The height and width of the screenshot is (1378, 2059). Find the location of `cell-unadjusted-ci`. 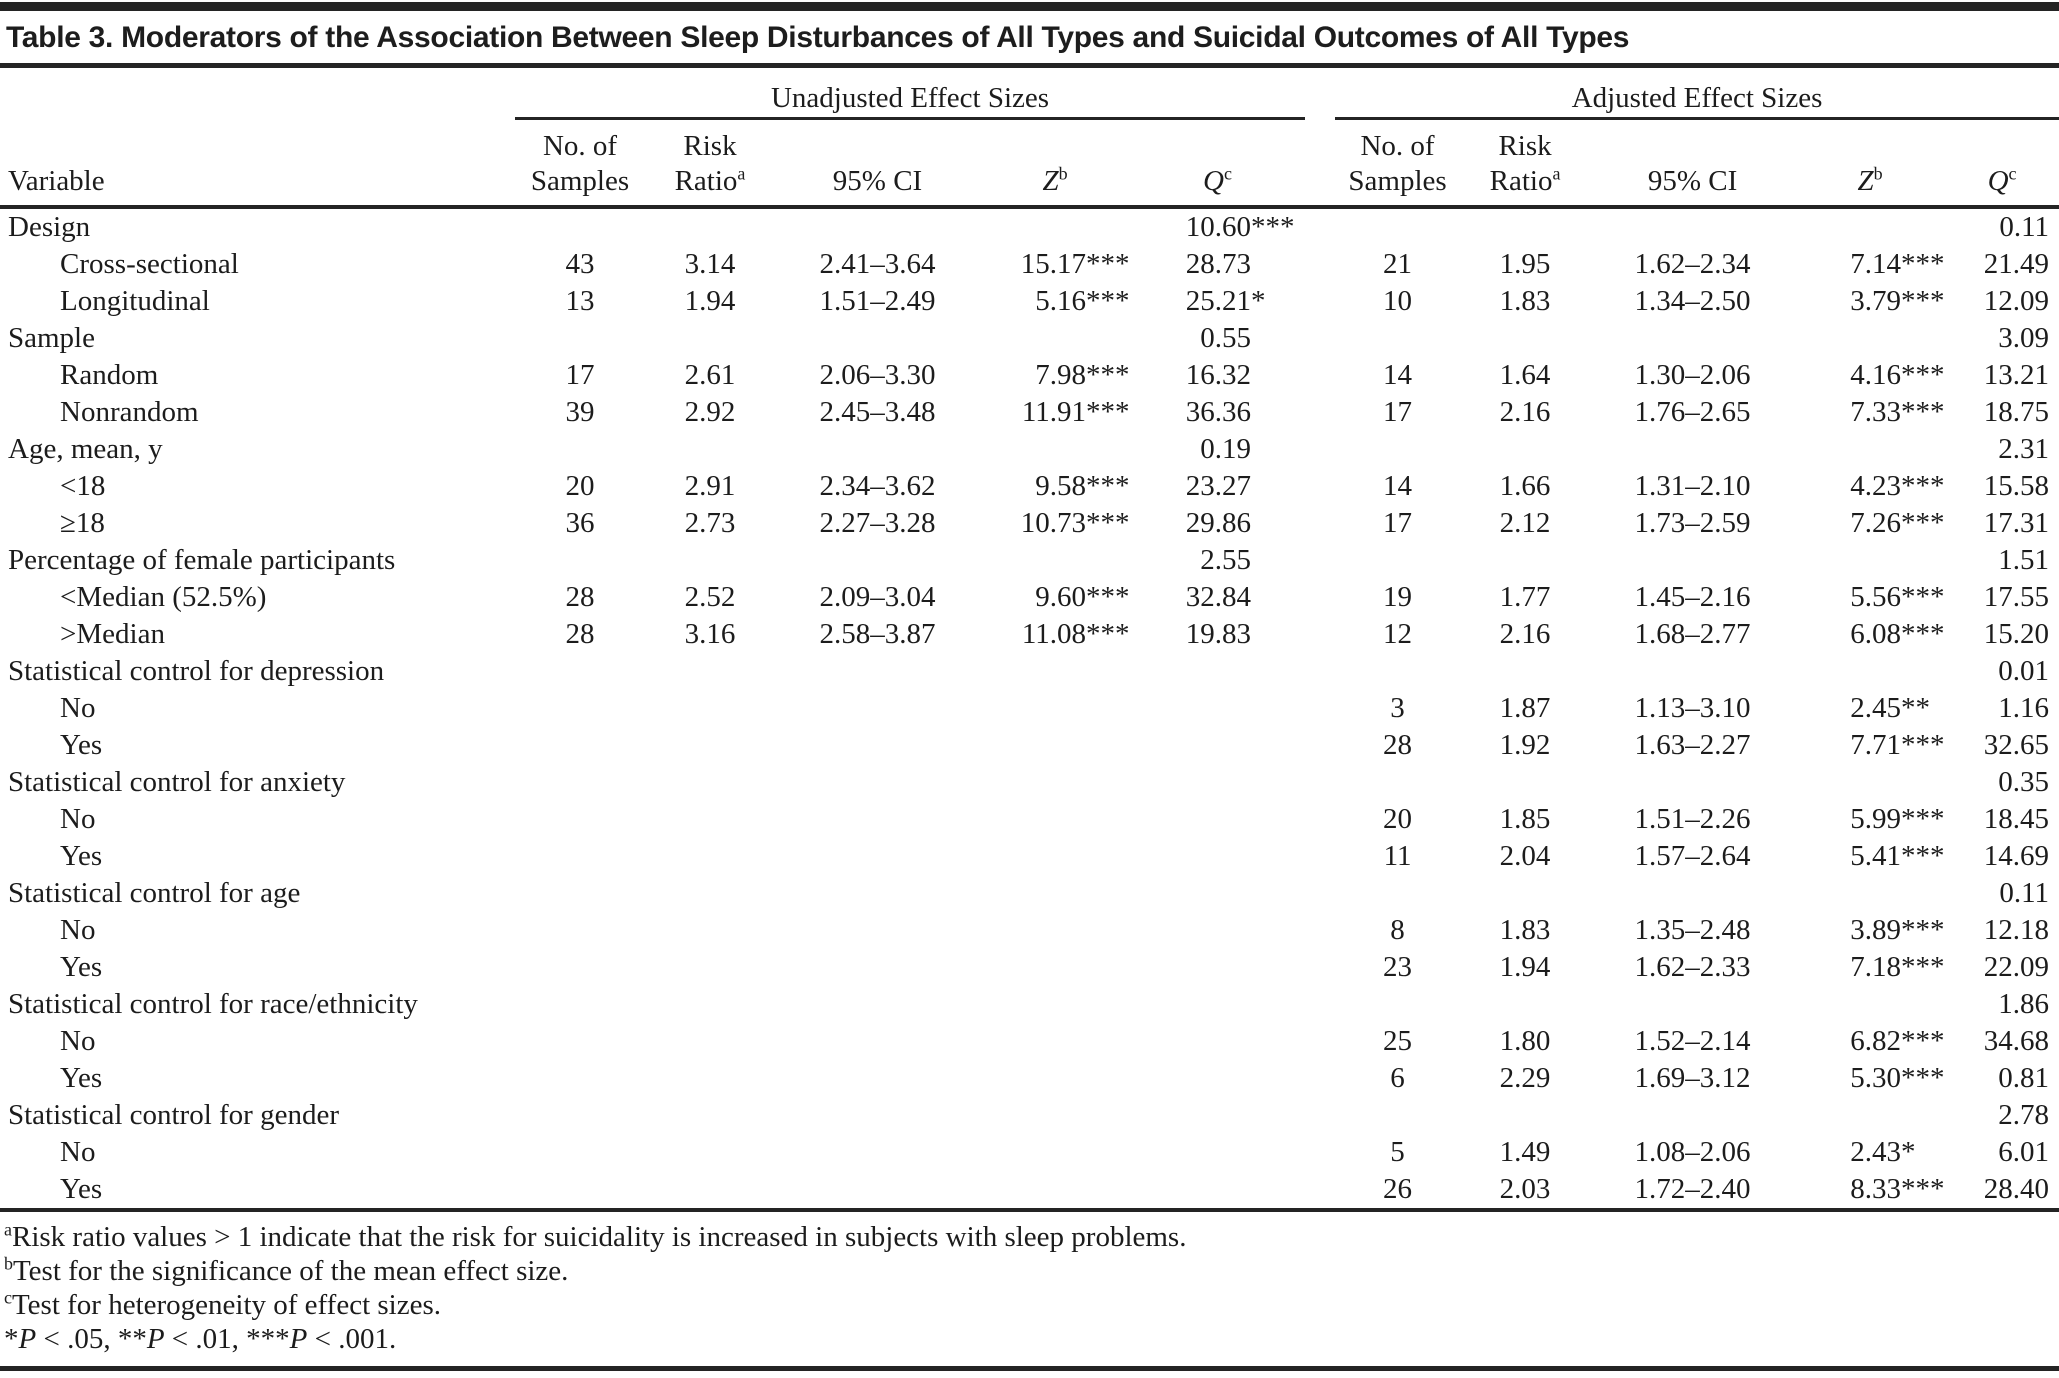

cell-unadjusted-ci is located at coordinates (877, 1078).